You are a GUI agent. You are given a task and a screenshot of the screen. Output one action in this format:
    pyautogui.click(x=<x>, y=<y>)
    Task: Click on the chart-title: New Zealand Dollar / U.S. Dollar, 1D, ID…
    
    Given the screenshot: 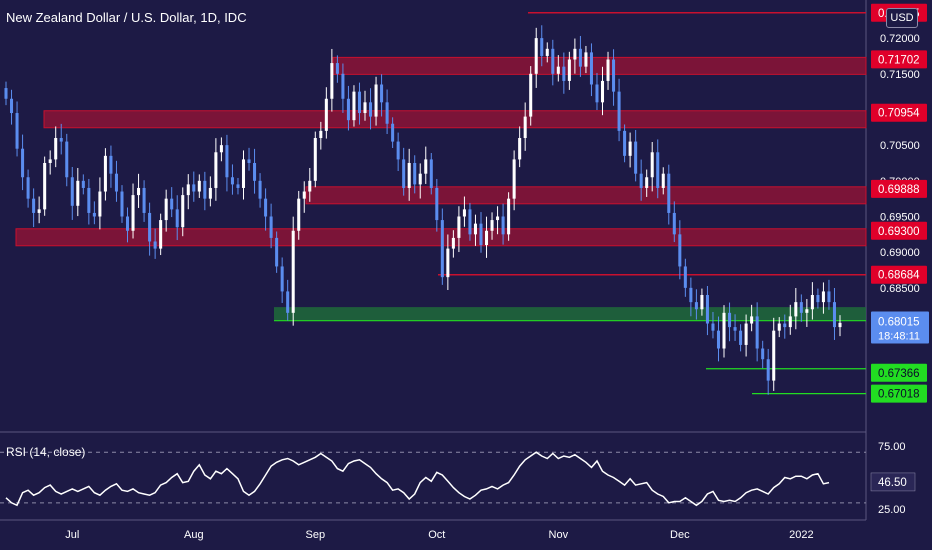 What is the action you would take?
    pyautogui.click(x=126, y=17)
    